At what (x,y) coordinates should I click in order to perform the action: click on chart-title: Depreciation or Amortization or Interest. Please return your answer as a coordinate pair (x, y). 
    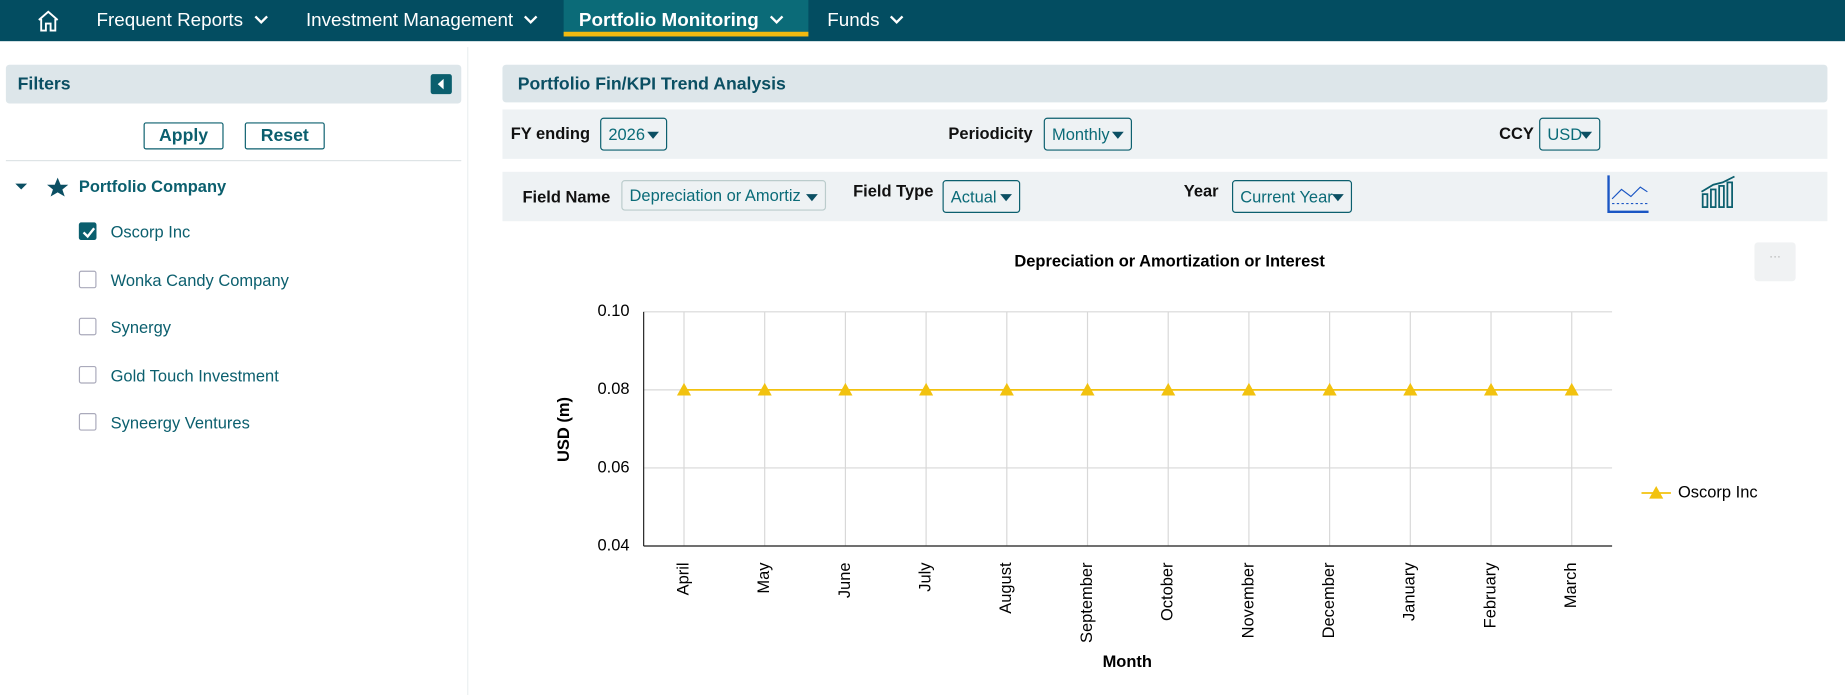
    Looking at the image, I should click on (1169, 262).